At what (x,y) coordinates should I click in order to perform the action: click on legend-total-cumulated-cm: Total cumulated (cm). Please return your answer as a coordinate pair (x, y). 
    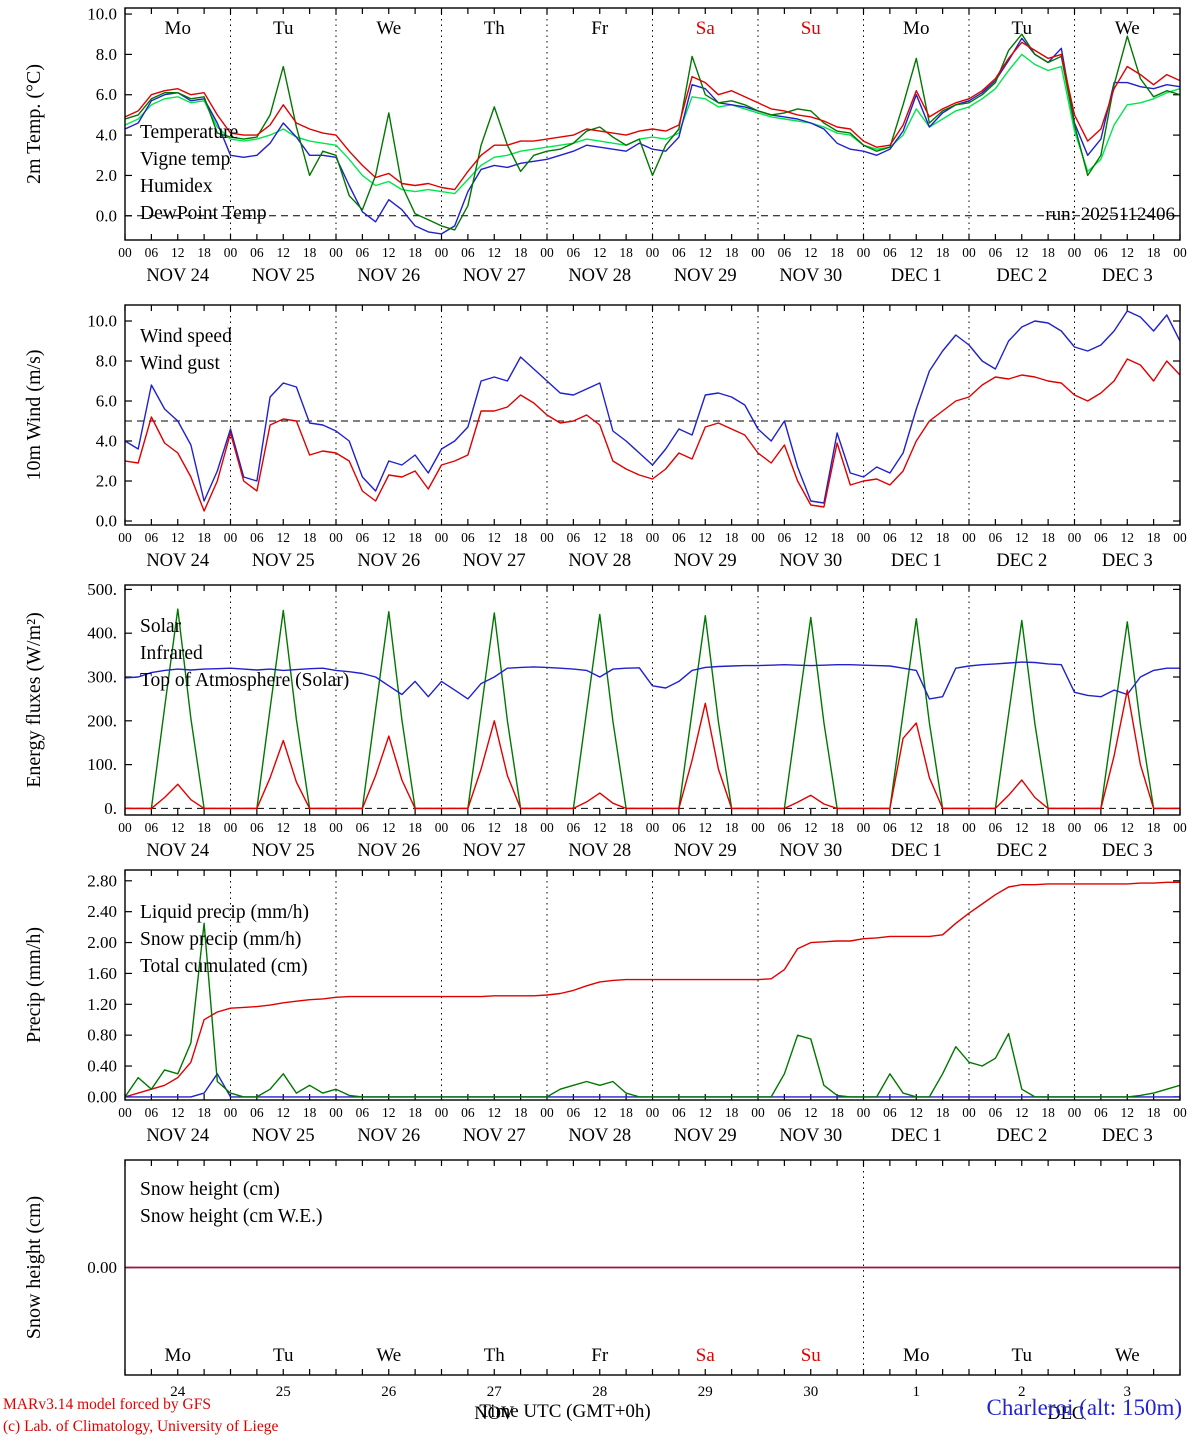
    Looking at the image, I should click on (224, 966).